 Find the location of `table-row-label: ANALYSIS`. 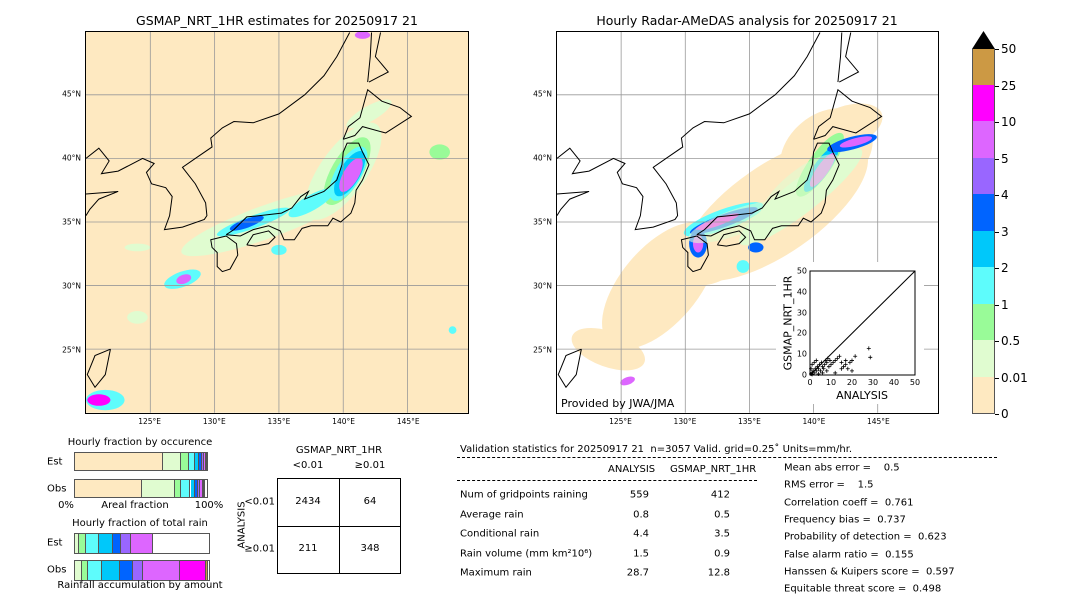

table-row-label: ANALYSIS is located at coordinates (242, 525).